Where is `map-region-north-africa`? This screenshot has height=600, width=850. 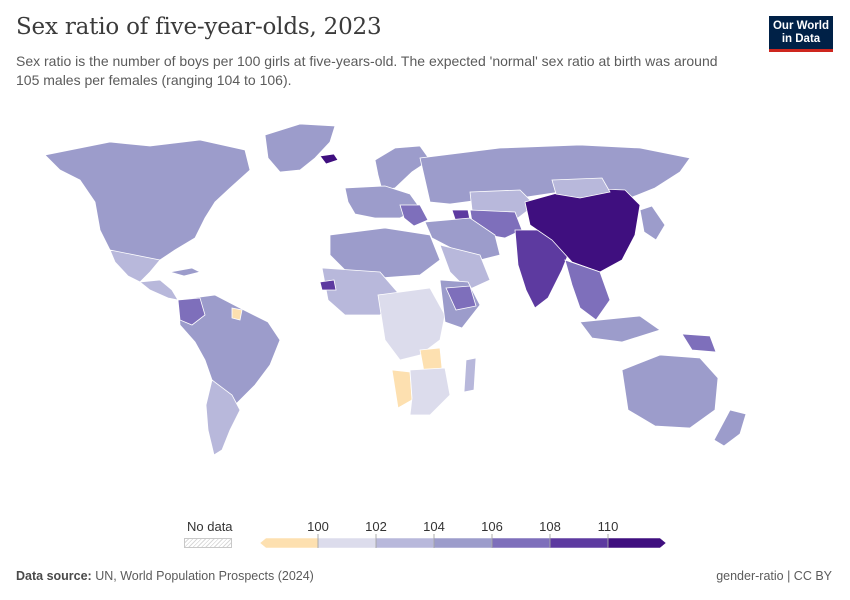 map-region-north-africa is located at coordinates (385, 253).